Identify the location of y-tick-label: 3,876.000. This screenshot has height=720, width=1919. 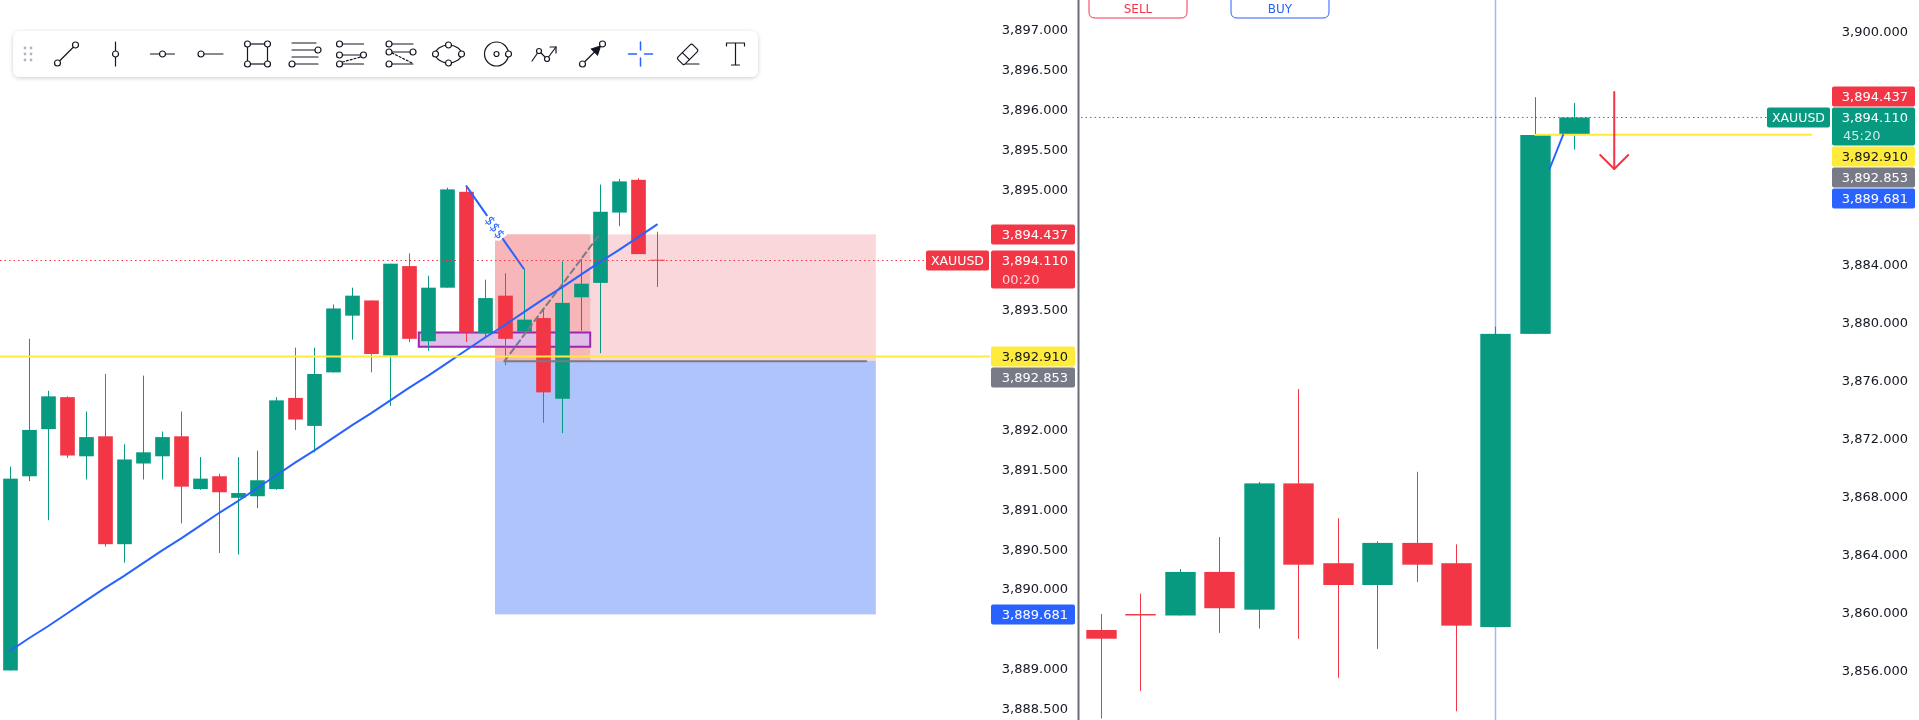
(1874, 380).